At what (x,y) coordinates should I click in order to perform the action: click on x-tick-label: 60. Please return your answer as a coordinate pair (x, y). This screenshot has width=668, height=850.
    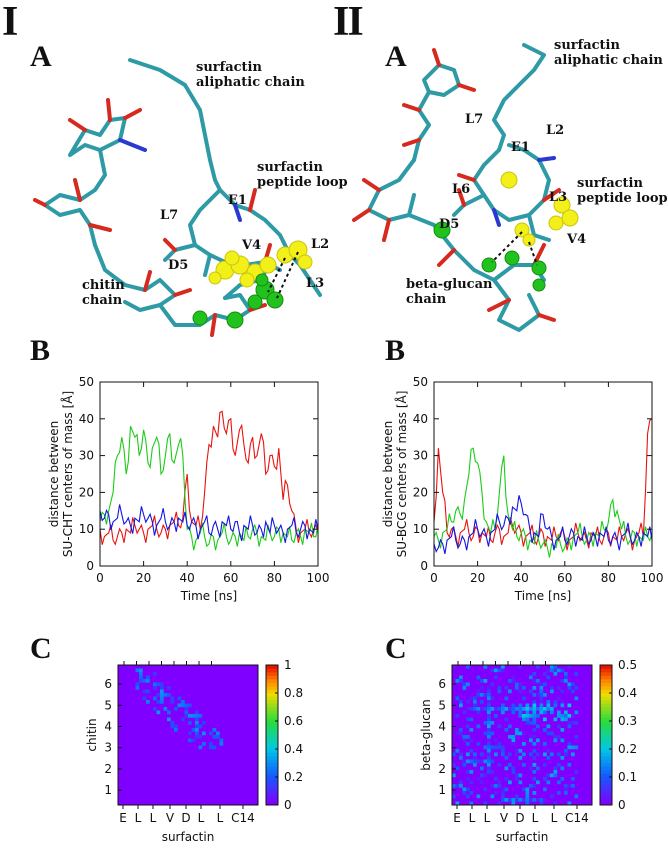
    Looking at the image, I should click on (230, 578).